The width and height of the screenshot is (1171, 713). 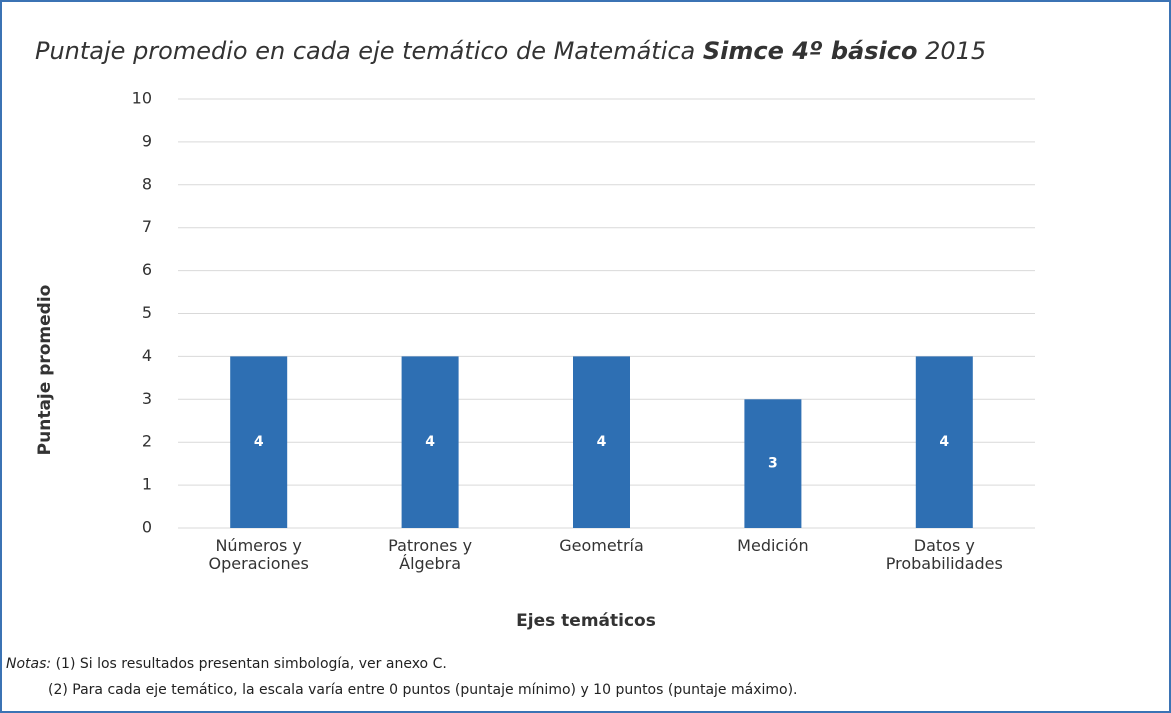 I want to click on x-tick-label: Medición, so click(x=773, y=545).